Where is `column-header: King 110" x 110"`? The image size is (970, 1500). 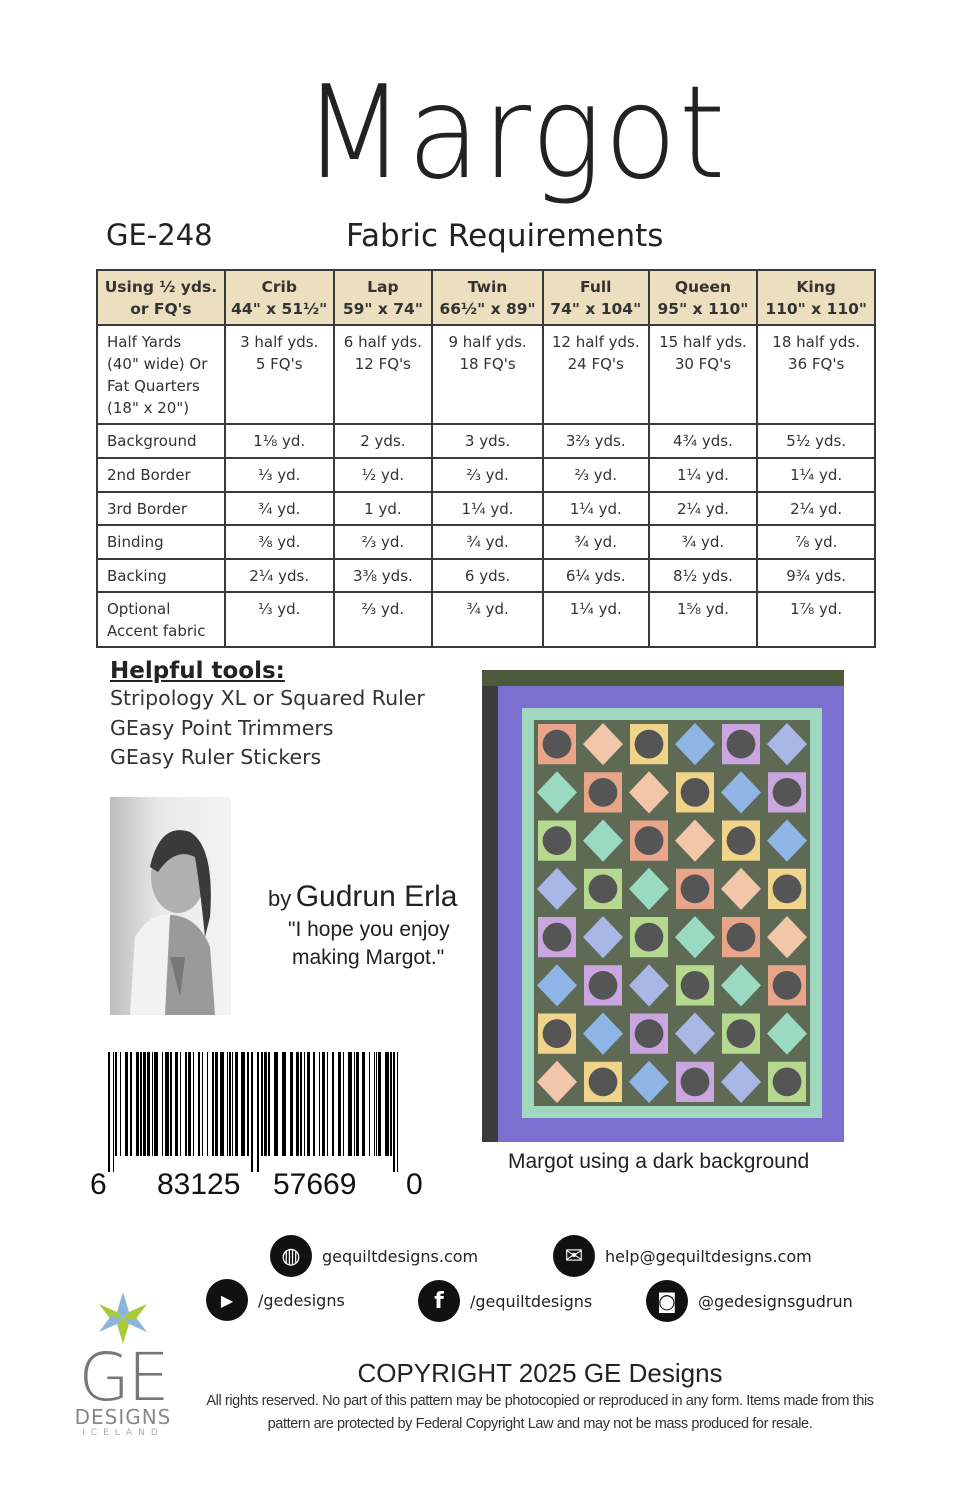
column-header: King 110" x 110" is located at coordinates (816, 297).